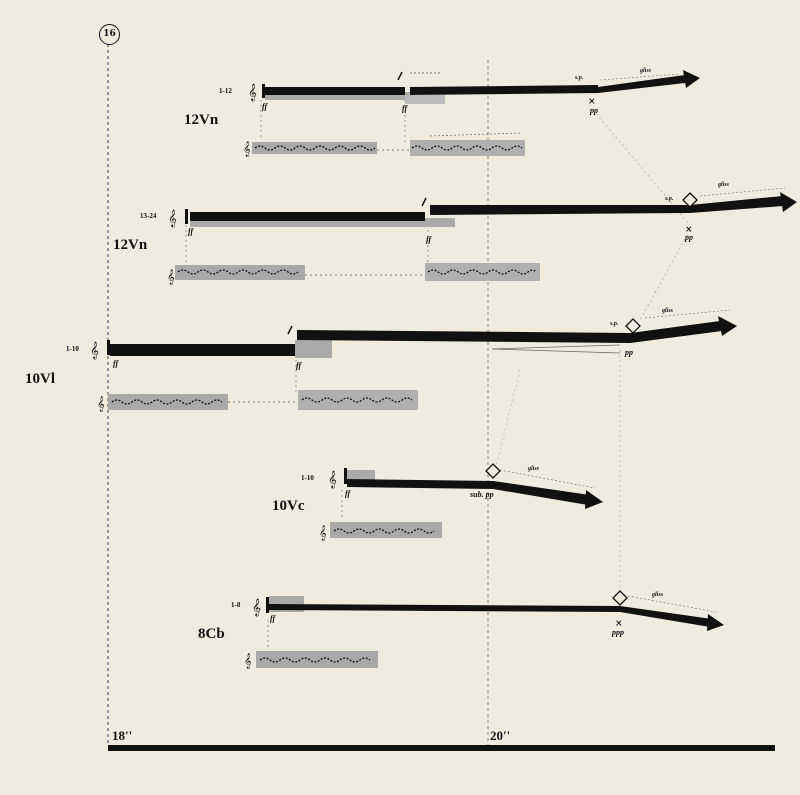 The image size is (800, 795). What do you see at coordinates (211, 634) in the screenshot?
I see `instrument-label-cb: 8Cb` at bounding box center [211, 634].